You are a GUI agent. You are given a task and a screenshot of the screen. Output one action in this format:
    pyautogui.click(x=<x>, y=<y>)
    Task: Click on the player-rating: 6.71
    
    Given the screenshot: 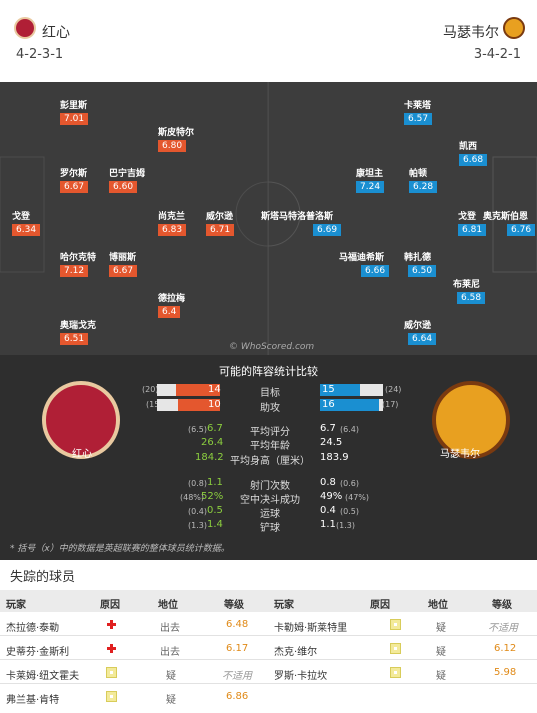 What is the action you would take?
    pyautogui.click(x=220, y=230)
    